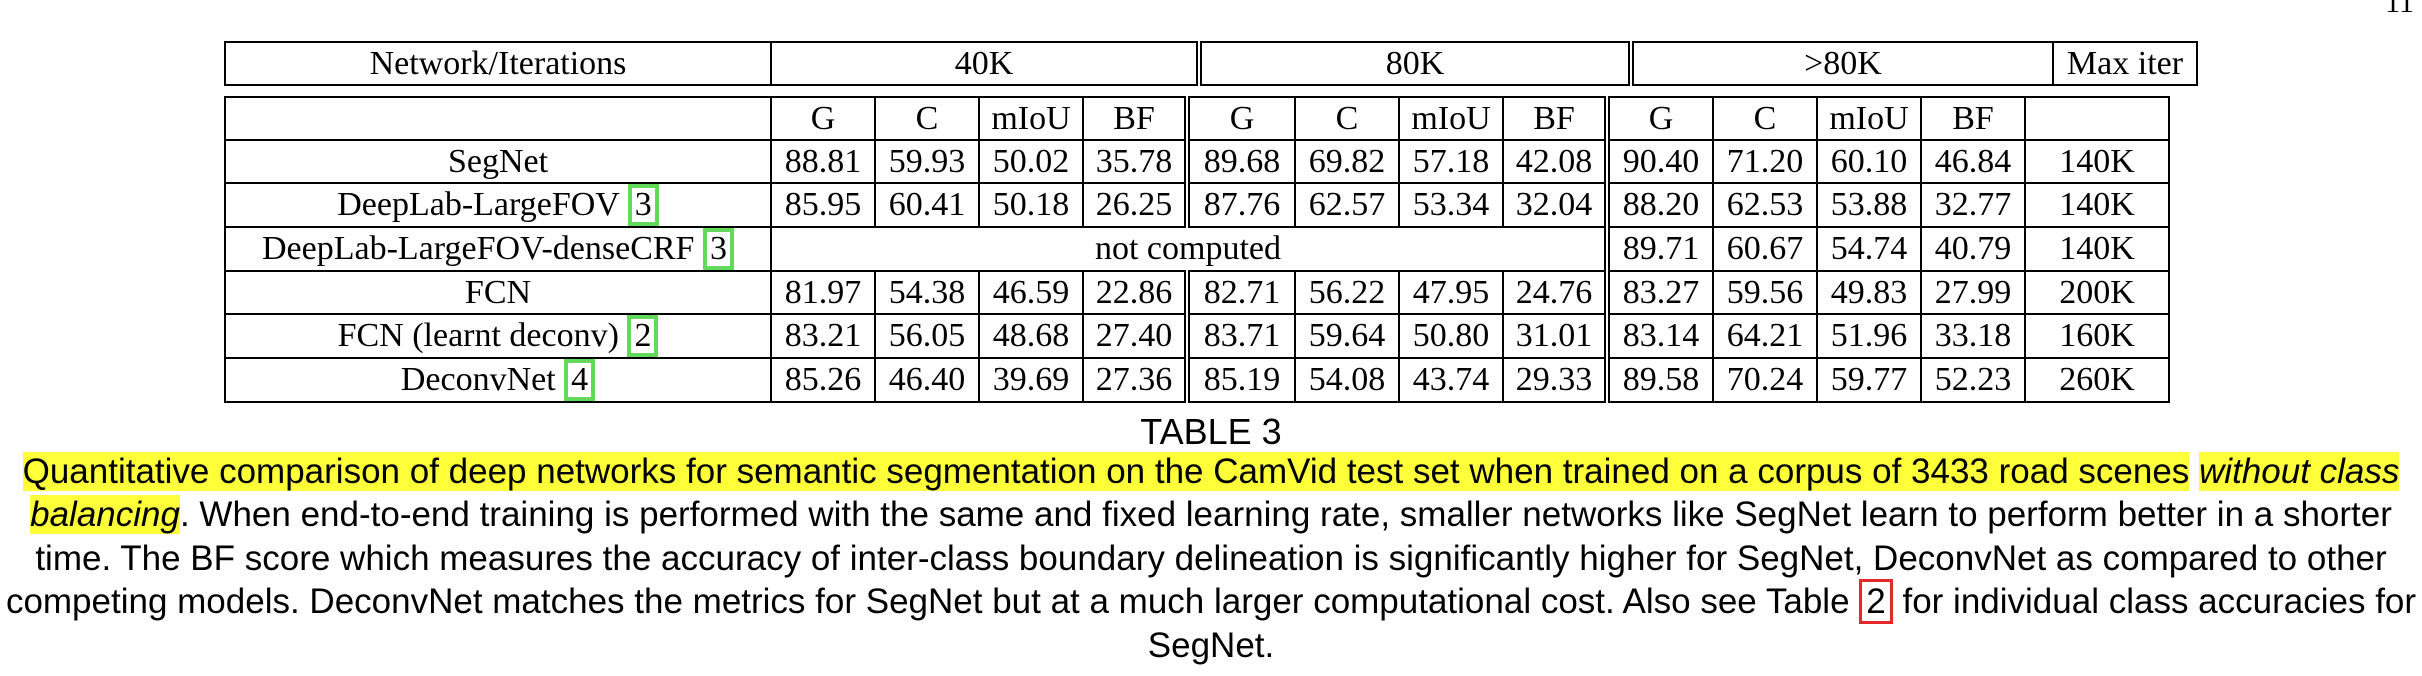 The image size is (2422, 676). I want to click on value-cell-80k: 56.22, so click(1347, 292).